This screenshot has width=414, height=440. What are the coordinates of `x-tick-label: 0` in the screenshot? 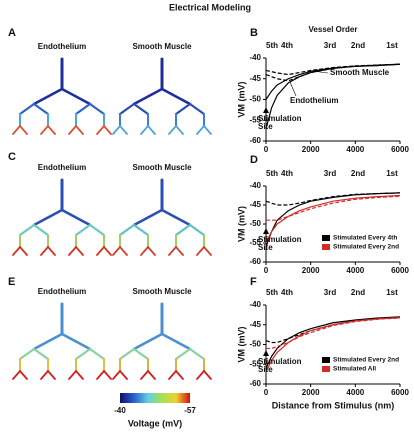 It's located at (266, 270).